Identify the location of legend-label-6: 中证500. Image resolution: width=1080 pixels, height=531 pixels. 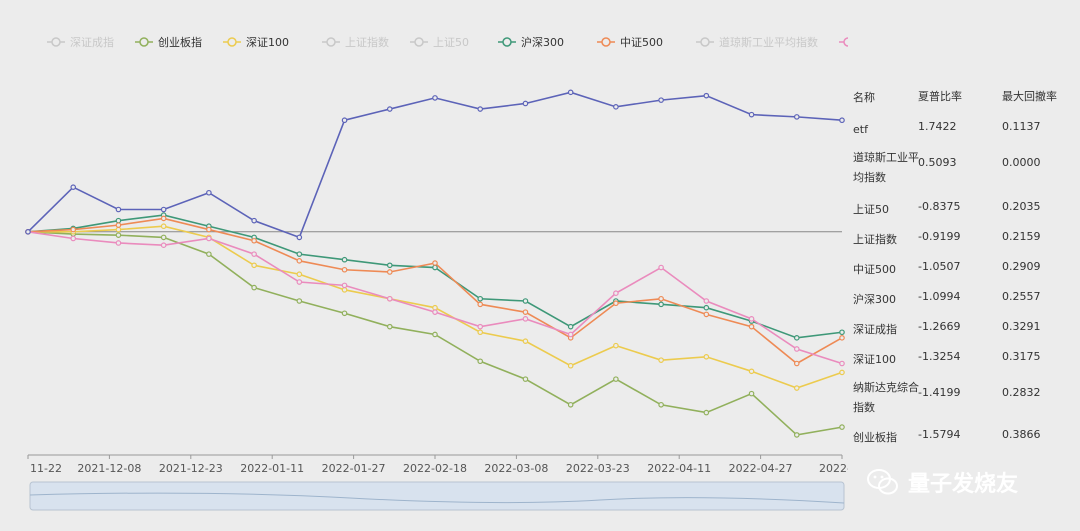
(641, 42).